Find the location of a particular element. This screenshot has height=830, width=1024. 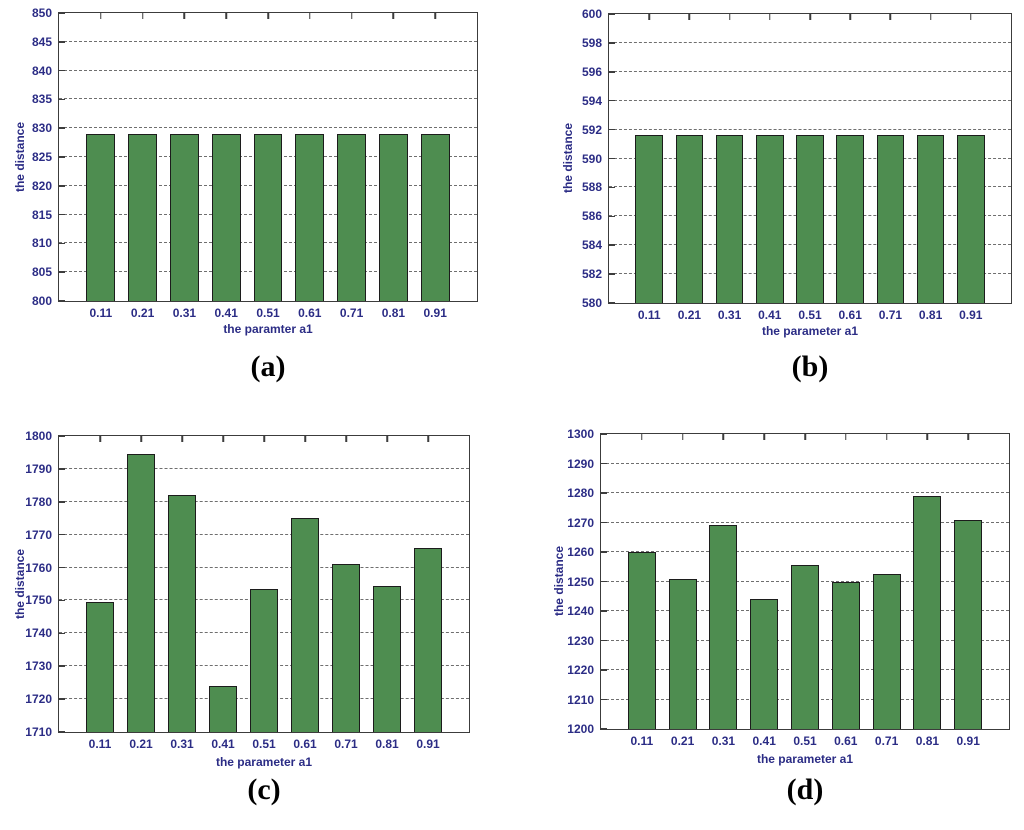

x-tick-label: 0.81 is located at coordinates (393, 313).